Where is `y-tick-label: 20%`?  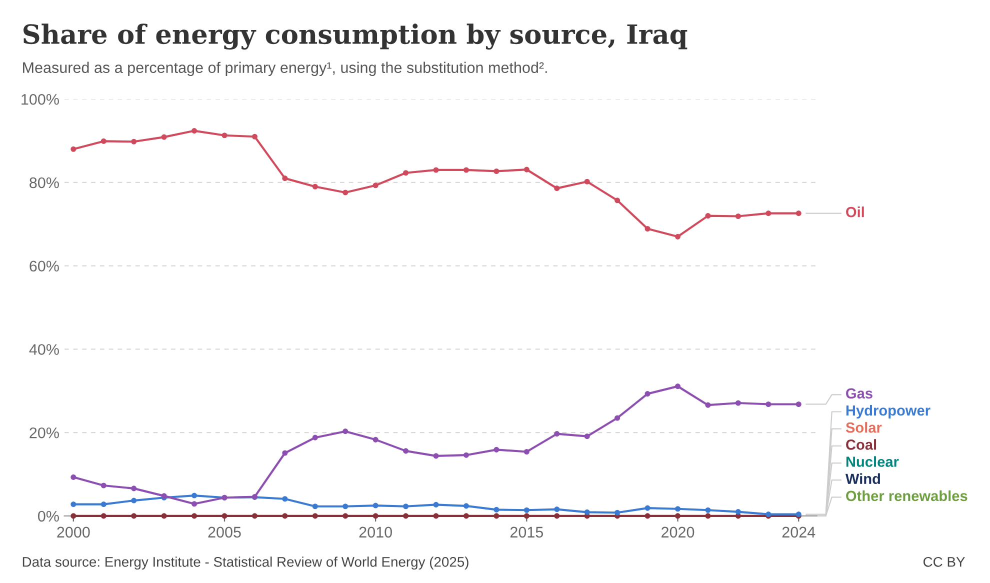
y-tick-label: 20% is located at coordinates (44, 432).